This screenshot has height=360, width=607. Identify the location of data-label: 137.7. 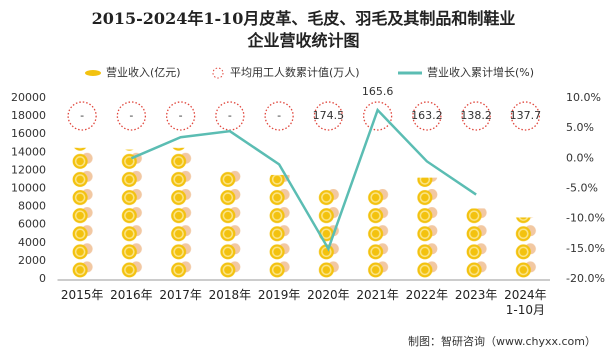
(526, 115).